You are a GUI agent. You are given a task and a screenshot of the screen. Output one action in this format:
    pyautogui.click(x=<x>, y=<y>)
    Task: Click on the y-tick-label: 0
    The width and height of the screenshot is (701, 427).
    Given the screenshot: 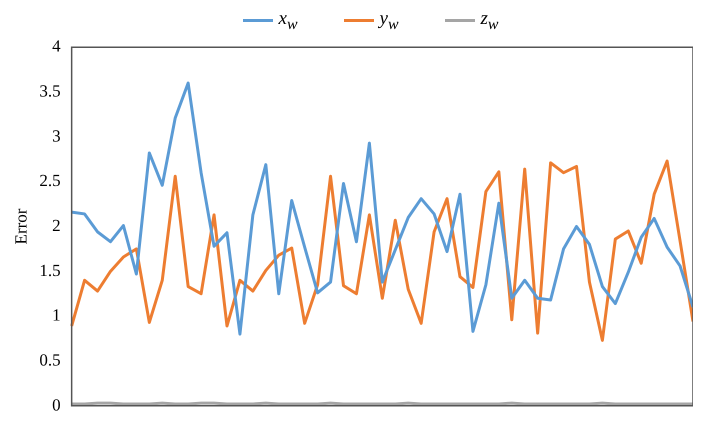 What is the action you would take?
    pyautogui.click(x=56, y=404)
    